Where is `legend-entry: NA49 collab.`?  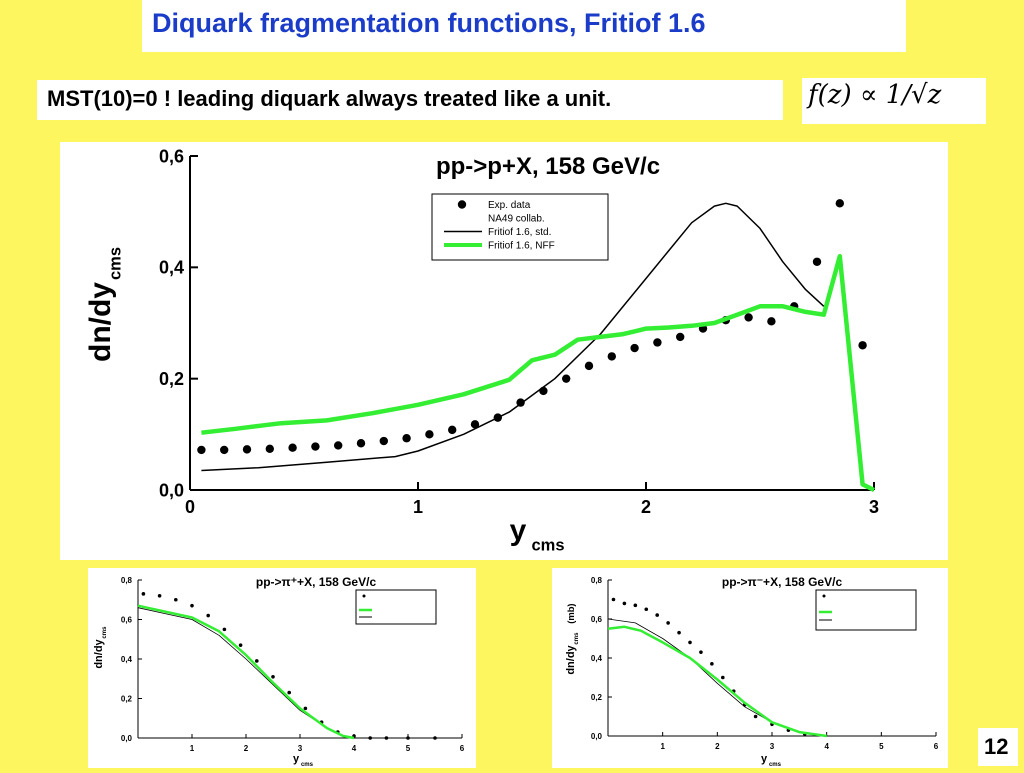
legend-entry: NA49 collab. is located at coordinates (516, 219).